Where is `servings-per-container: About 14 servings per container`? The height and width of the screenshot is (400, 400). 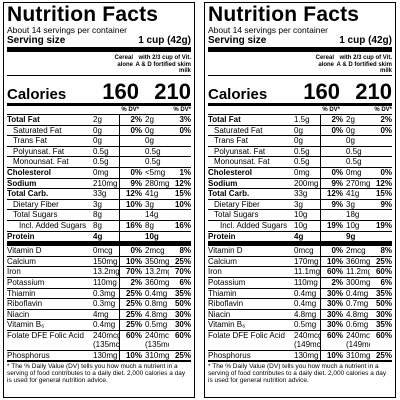
servings-per-container: About 14 servings per container is located at coordinates (67, 30).